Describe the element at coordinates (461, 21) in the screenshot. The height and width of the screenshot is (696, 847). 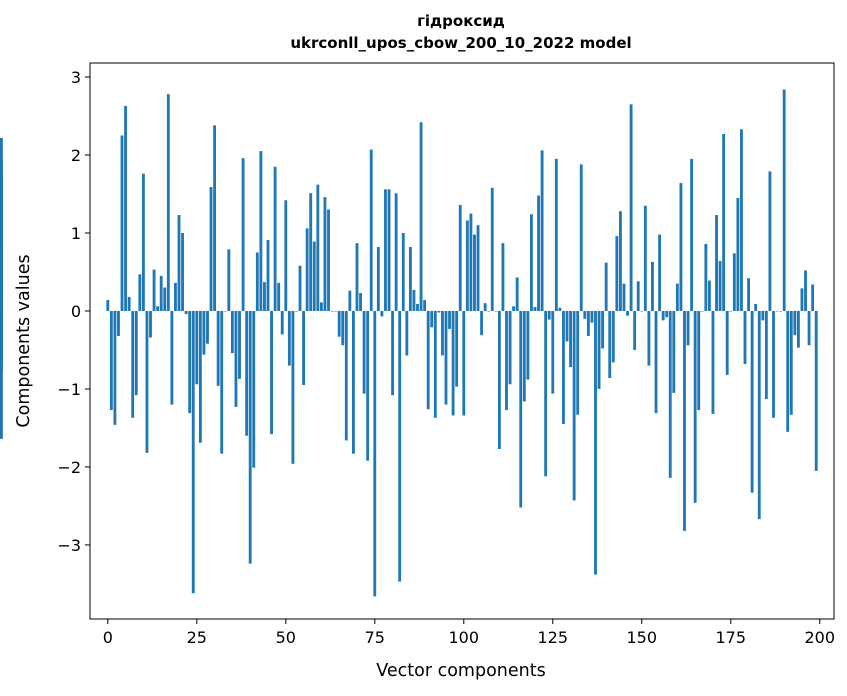
I see `chart-title: гідроксид` at that location.